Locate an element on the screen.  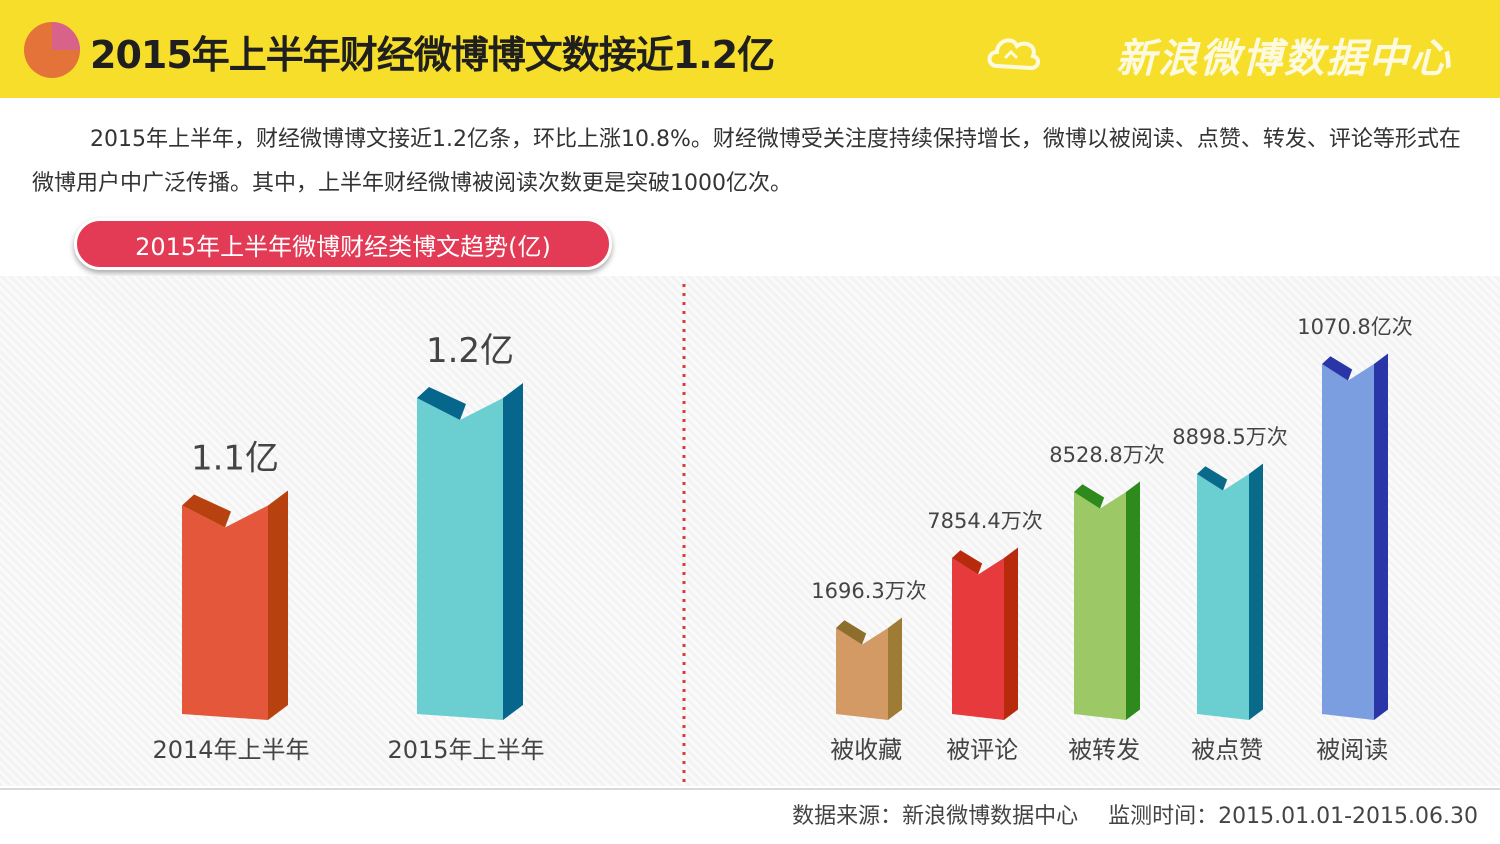
right-value-label-4: 1070.8亿次 is located at coordinates (1354, 327).